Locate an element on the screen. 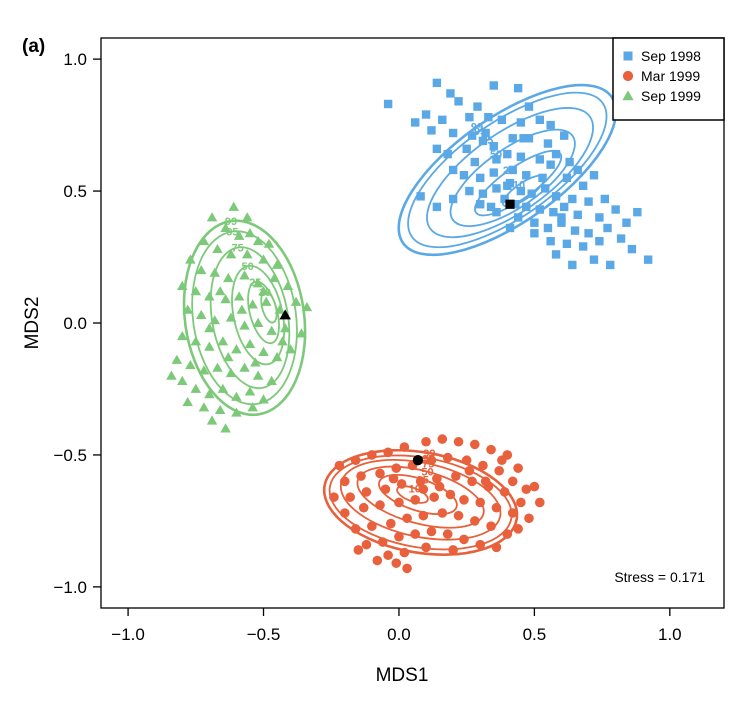  x-tick-label: 0.0 is located at coordinates (399, 634).